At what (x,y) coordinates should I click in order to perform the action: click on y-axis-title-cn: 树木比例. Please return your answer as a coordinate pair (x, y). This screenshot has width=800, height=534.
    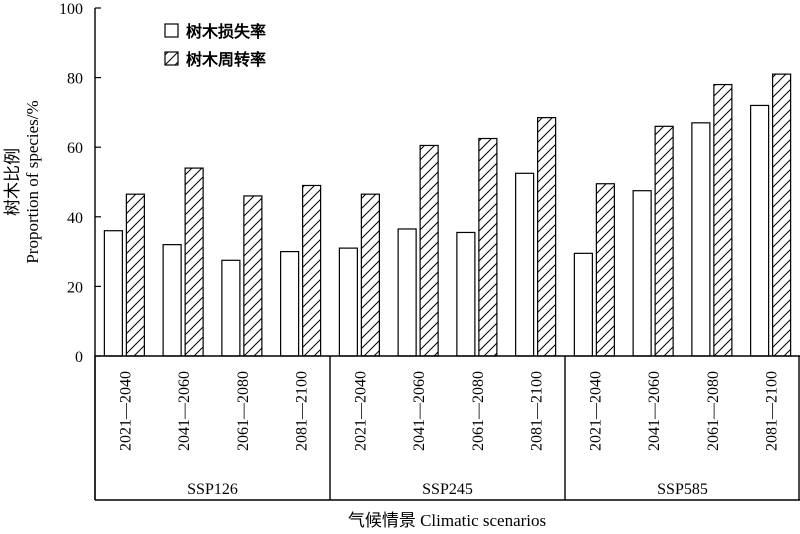
    Looking at the image, I should click on (12, 182).